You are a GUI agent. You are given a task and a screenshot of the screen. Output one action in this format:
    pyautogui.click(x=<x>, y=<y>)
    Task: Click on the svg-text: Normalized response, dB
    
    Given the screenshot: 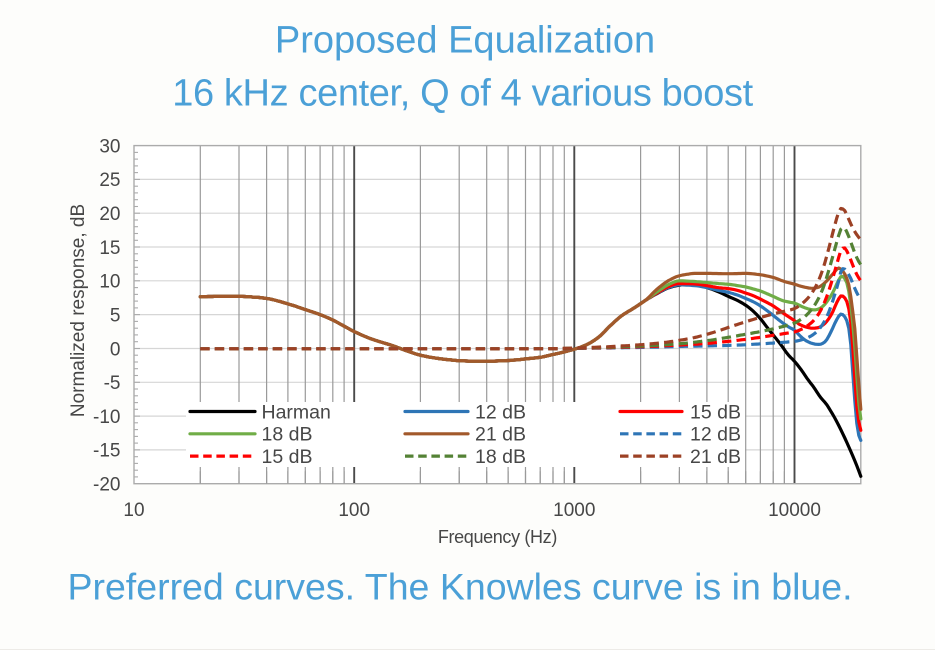 What is the action you would take?
    pyautogui.click(x=78, y=310)
    